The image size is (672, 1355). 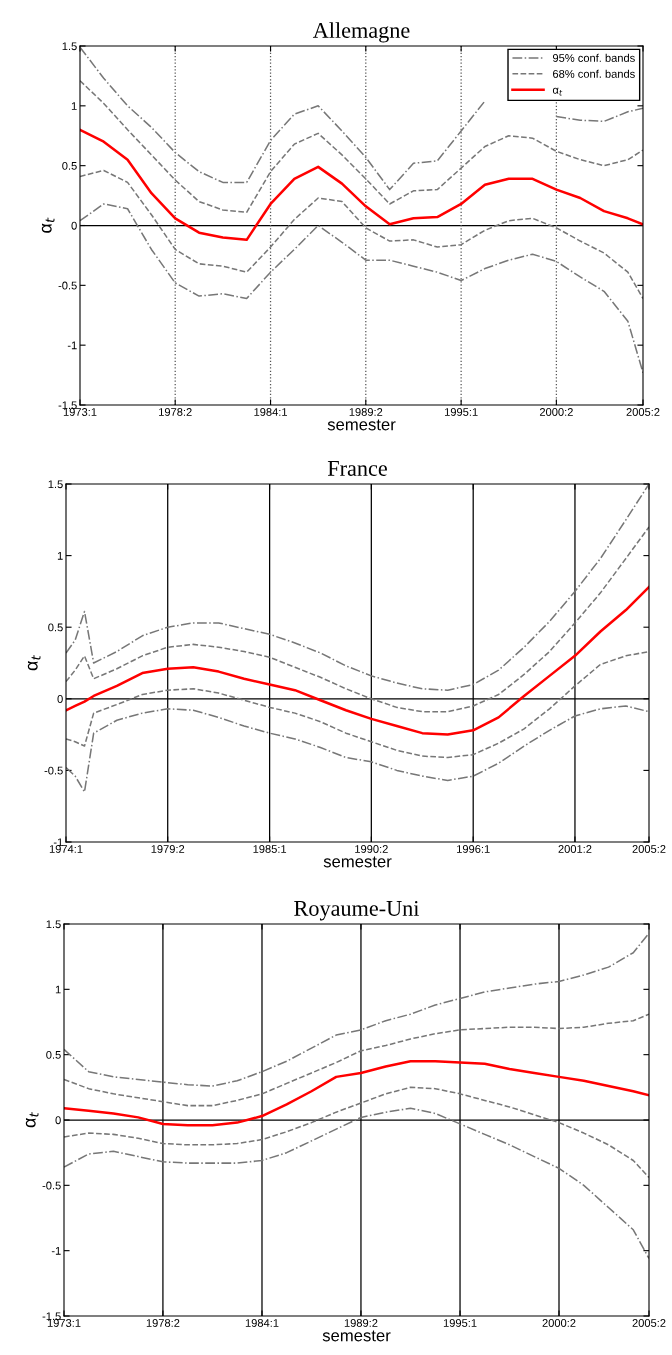 What do you see at coordinates (357, 910) in the screenshot?
I see `chart-title: Royaume-Uni` at bounding box center [357, 910].